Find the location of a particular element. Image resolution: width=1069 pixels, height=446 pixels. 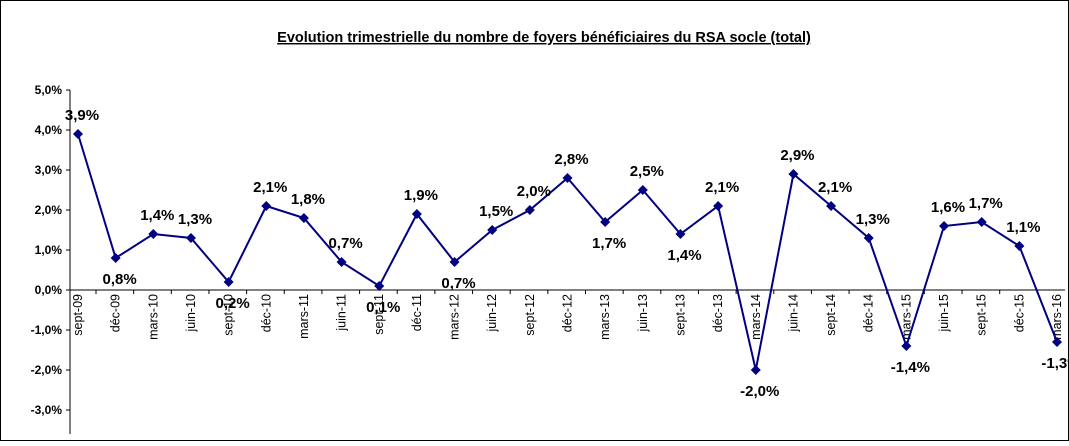

x-tick-label: juin-10 is located at coordinates (191, 313).